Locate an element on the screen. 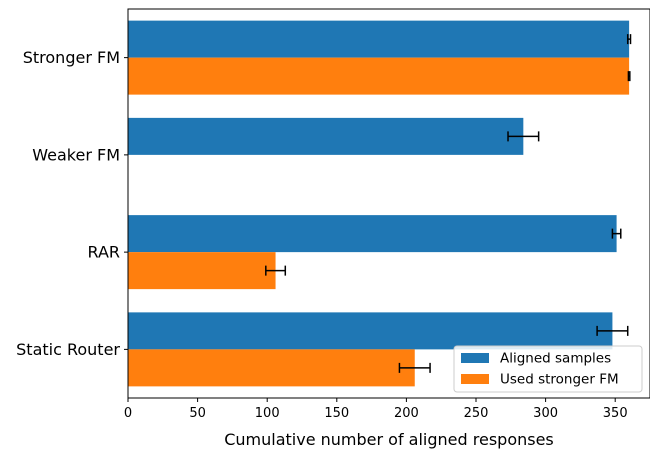 This screenshot has height=449, width=650. error-bar-used-stronger-fm-rar is located at coordinates (276, 270).